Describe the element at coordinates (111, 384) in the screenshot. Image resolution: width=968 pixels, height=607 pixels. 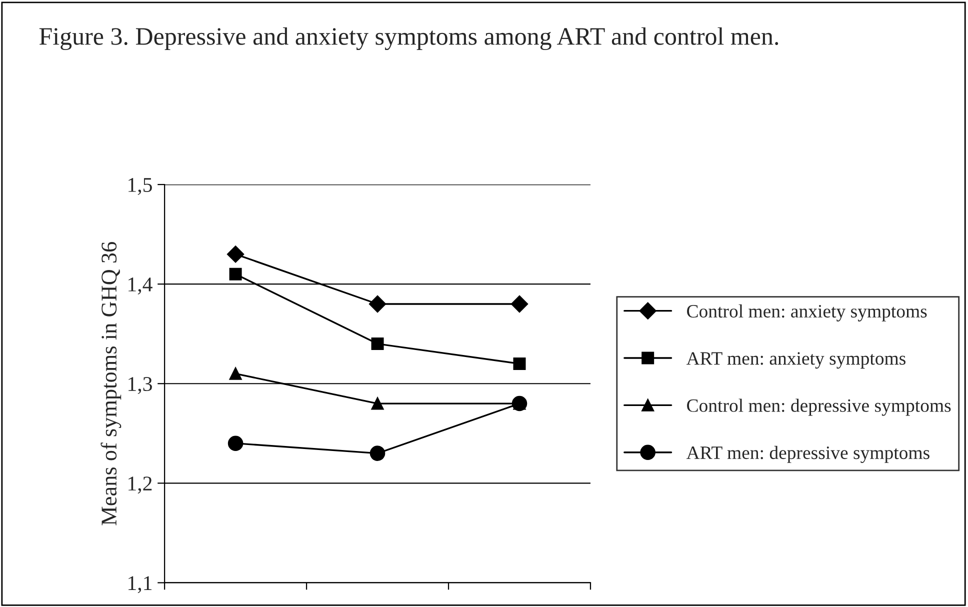
I see `y-axis-title: Means of symptoms in GHQ 36` at that location.